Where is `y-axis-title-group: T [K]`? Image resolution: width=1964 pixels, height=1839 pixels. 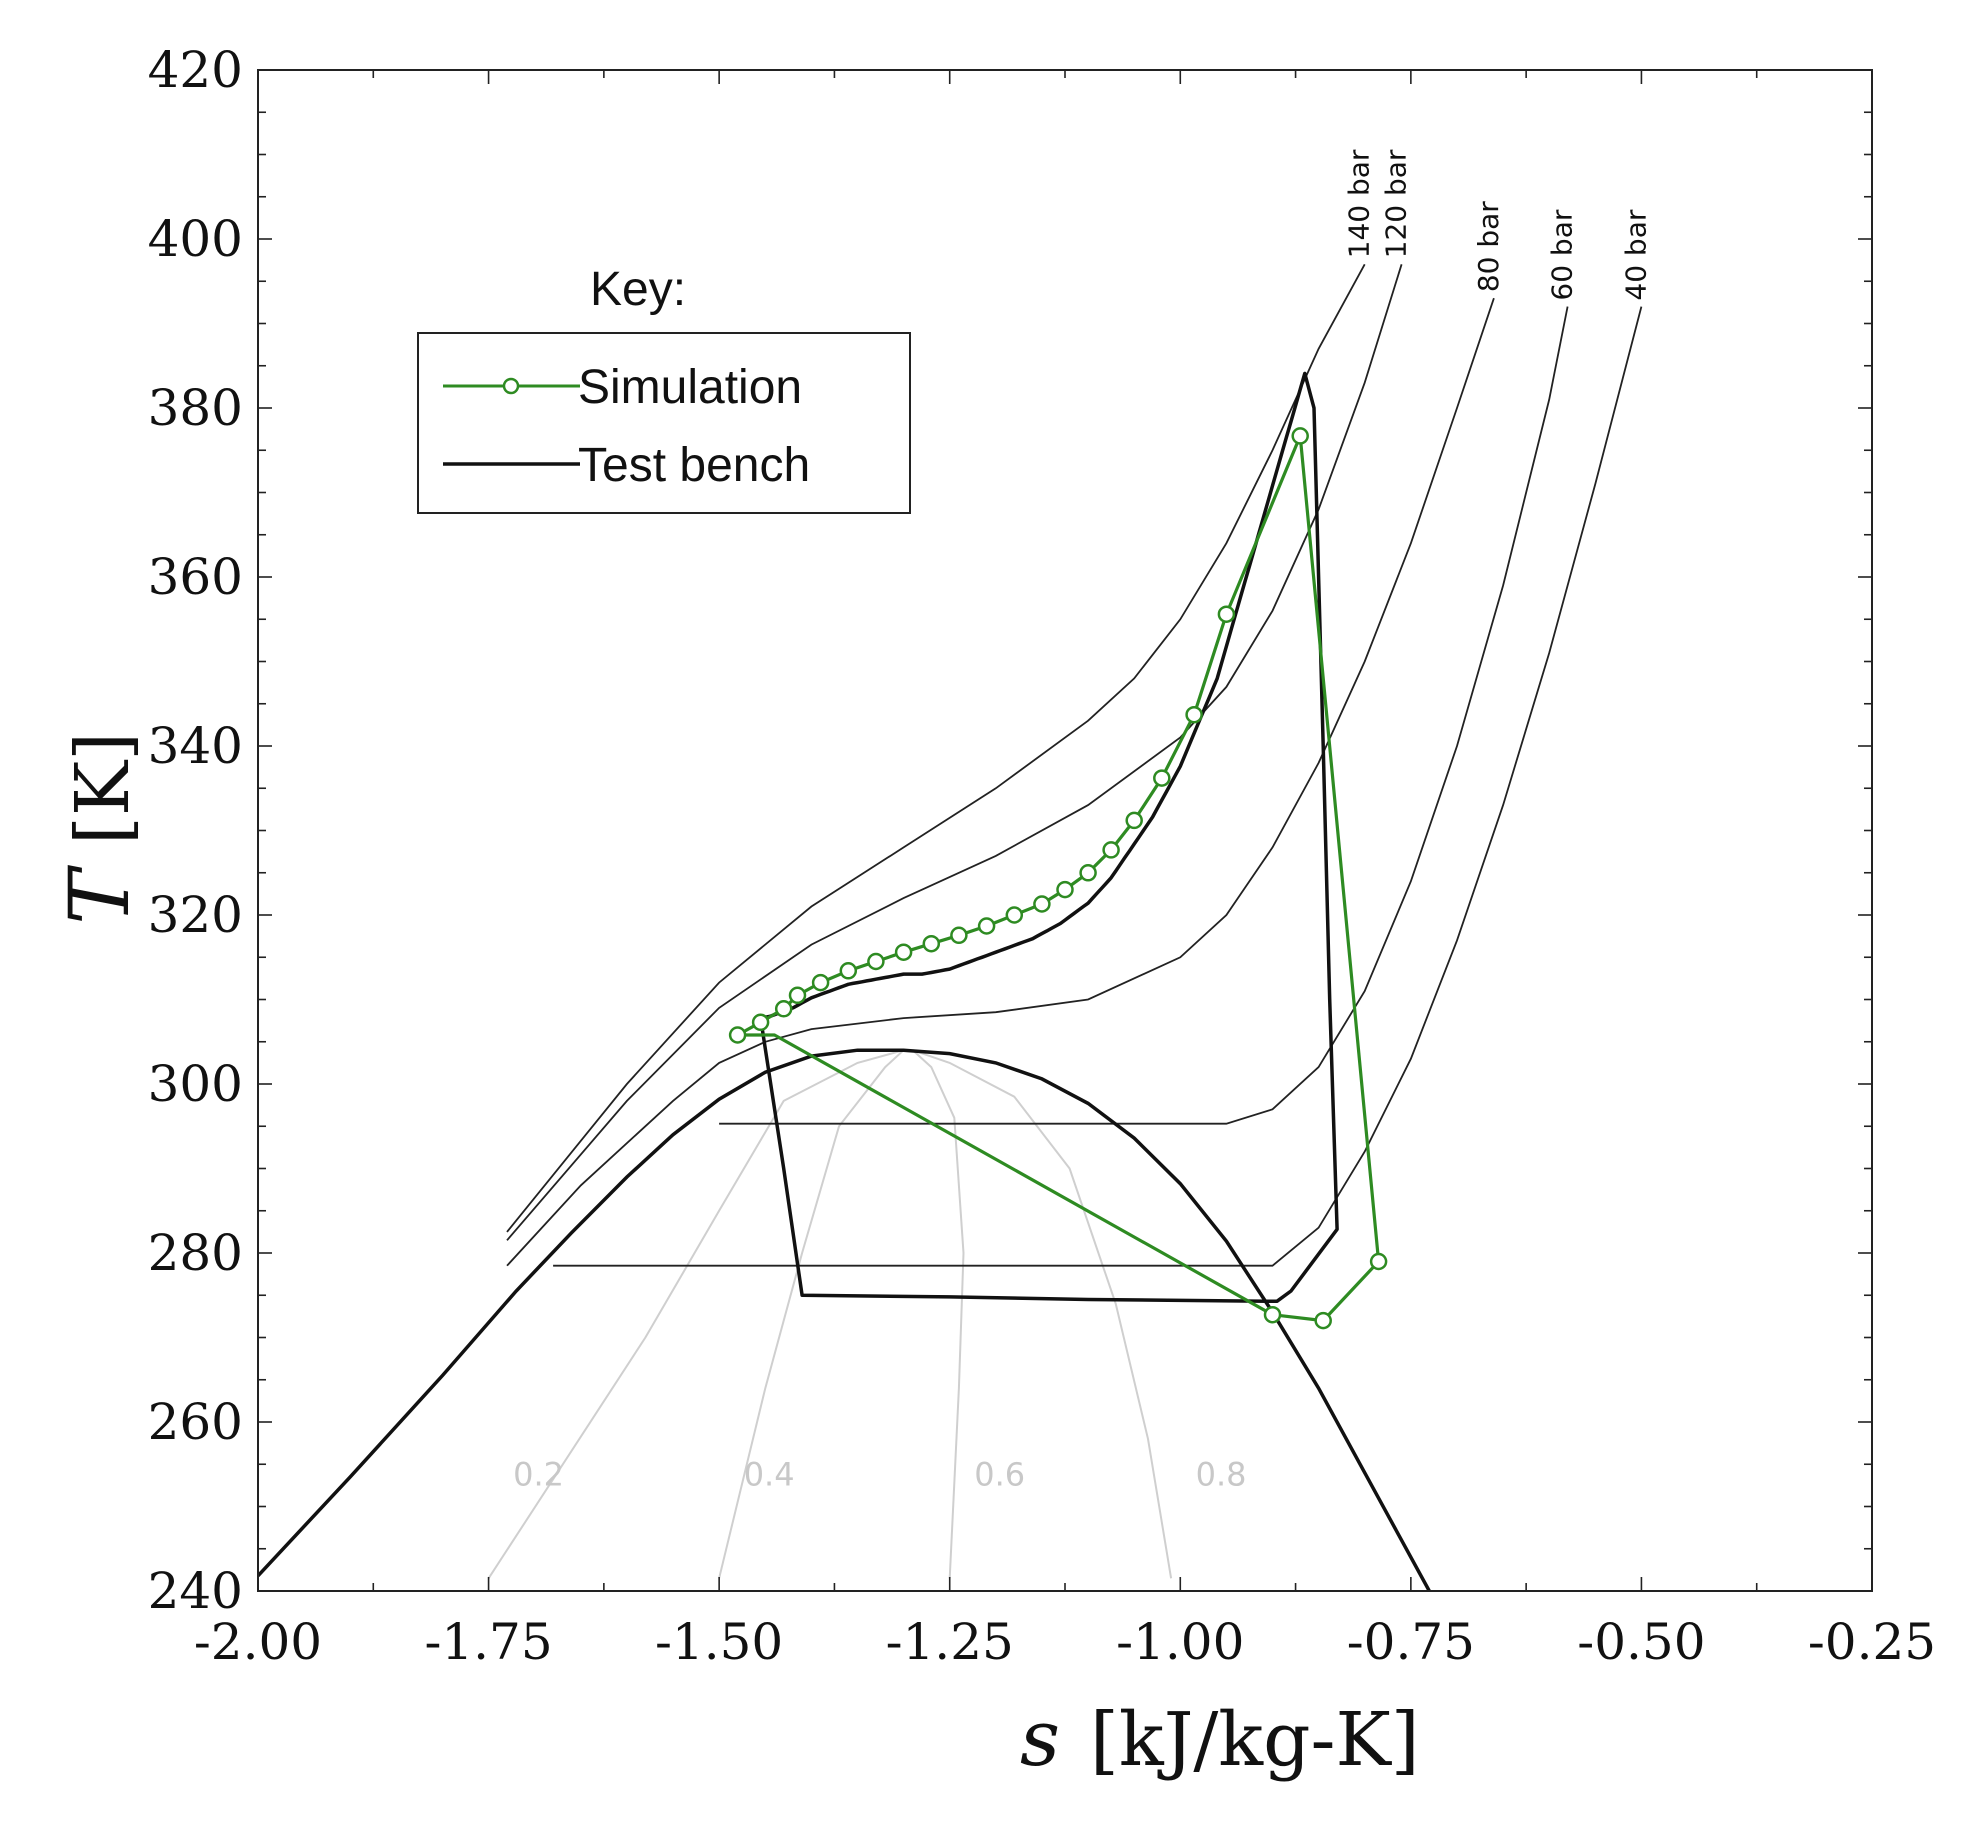 y-axis-title-group: T [K] is located at coordinates (100, 828).